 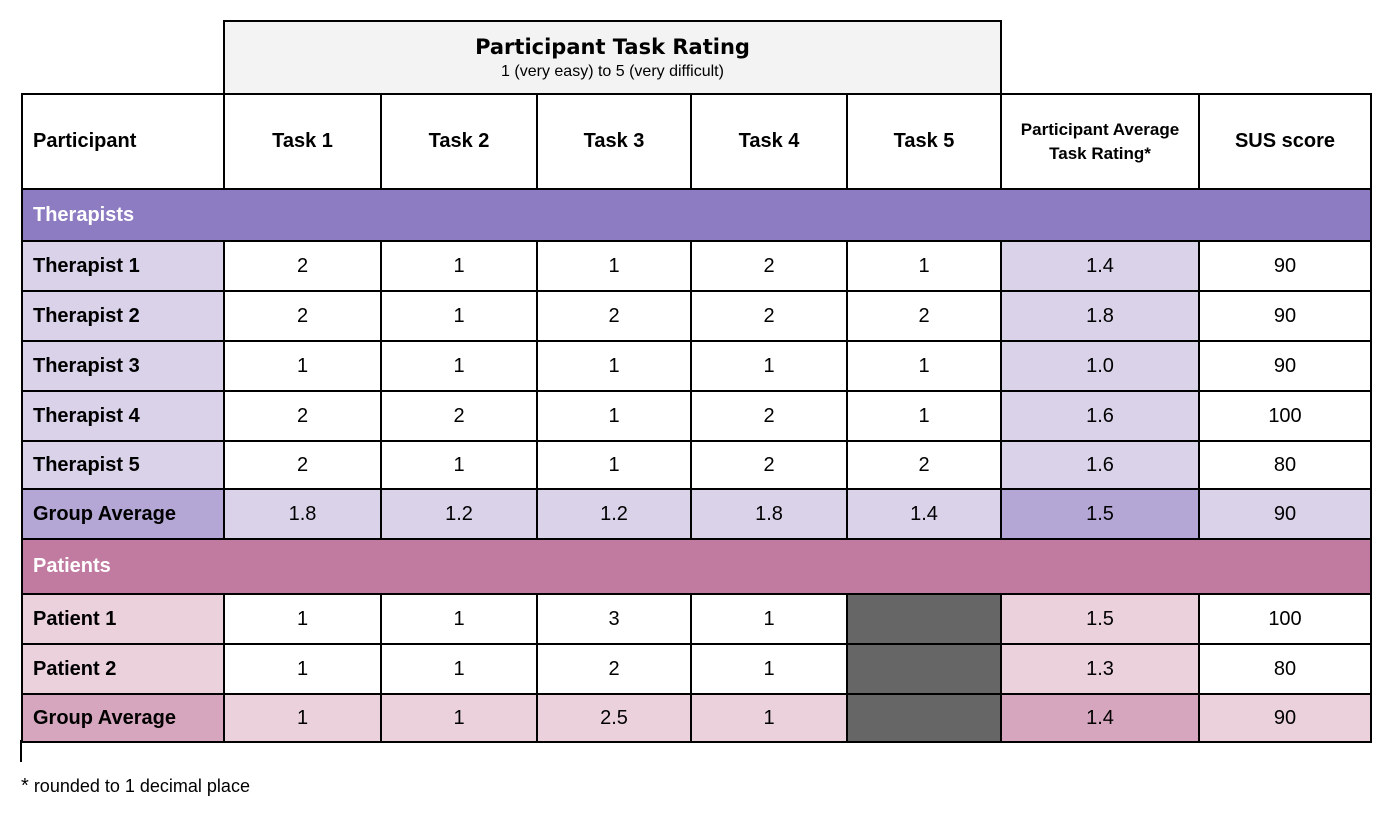 What do you see at coordinates (612, 46) in the screenshot?
I see `table-title: Participant Task Rating` at bounding box center [612, 46].